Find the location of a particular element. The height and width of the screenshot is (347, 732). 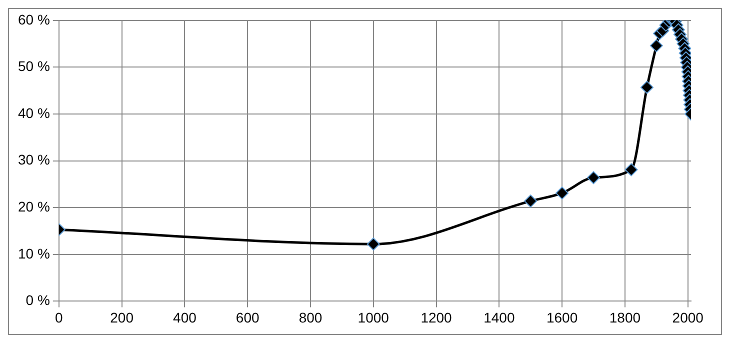

x-tick-label: 1000 is located at coordinates (374, 317).